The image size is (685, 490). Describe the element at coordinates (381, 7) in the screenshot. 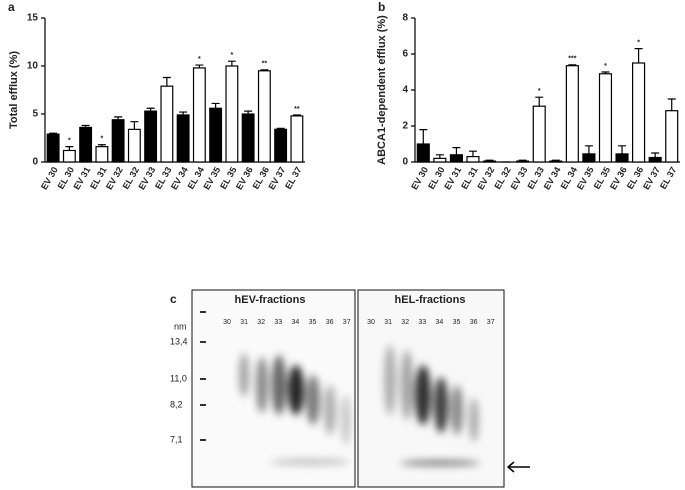

I see `panel-label: b` at that location.